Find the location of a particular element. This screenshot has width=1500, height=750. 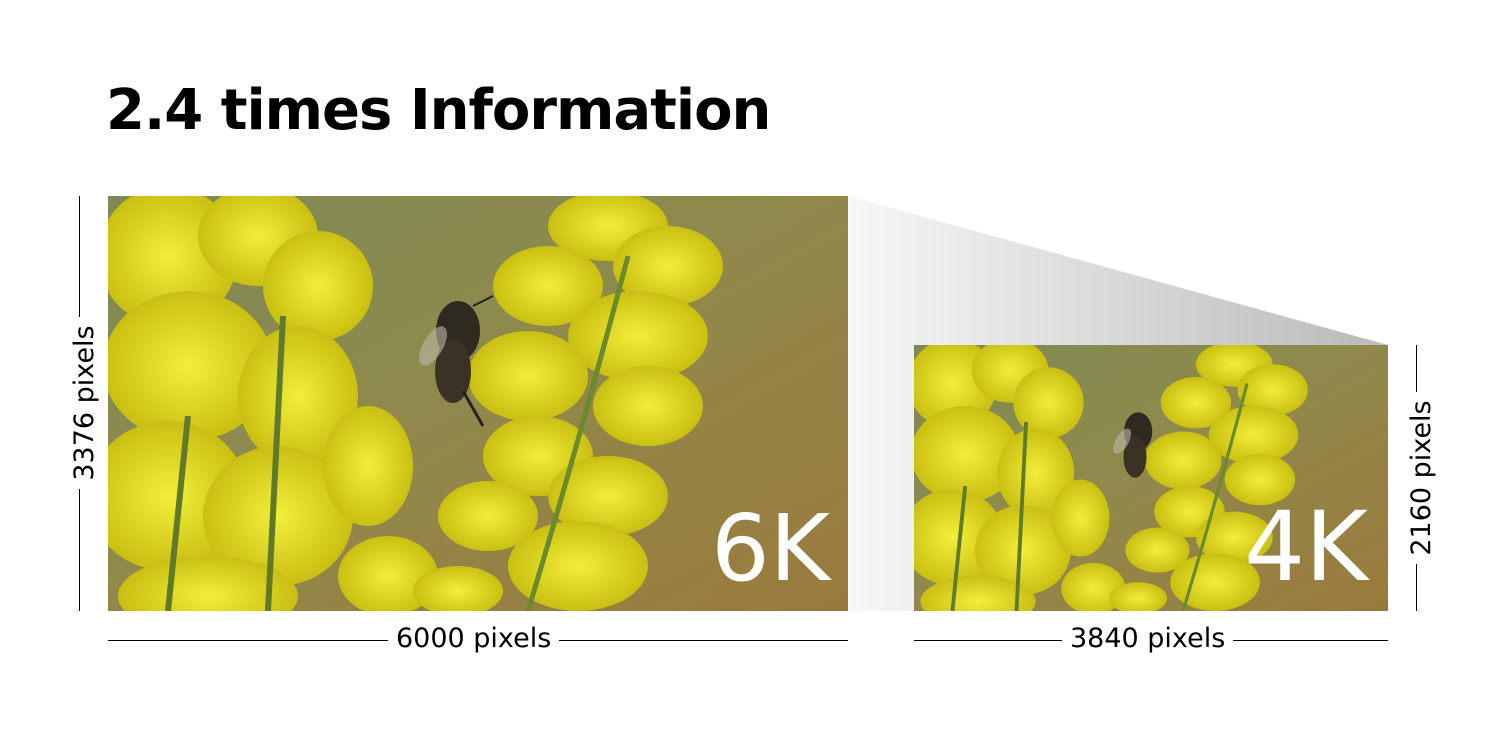

resolution-label-4k: 4K is located at coordinates (1305, 547).